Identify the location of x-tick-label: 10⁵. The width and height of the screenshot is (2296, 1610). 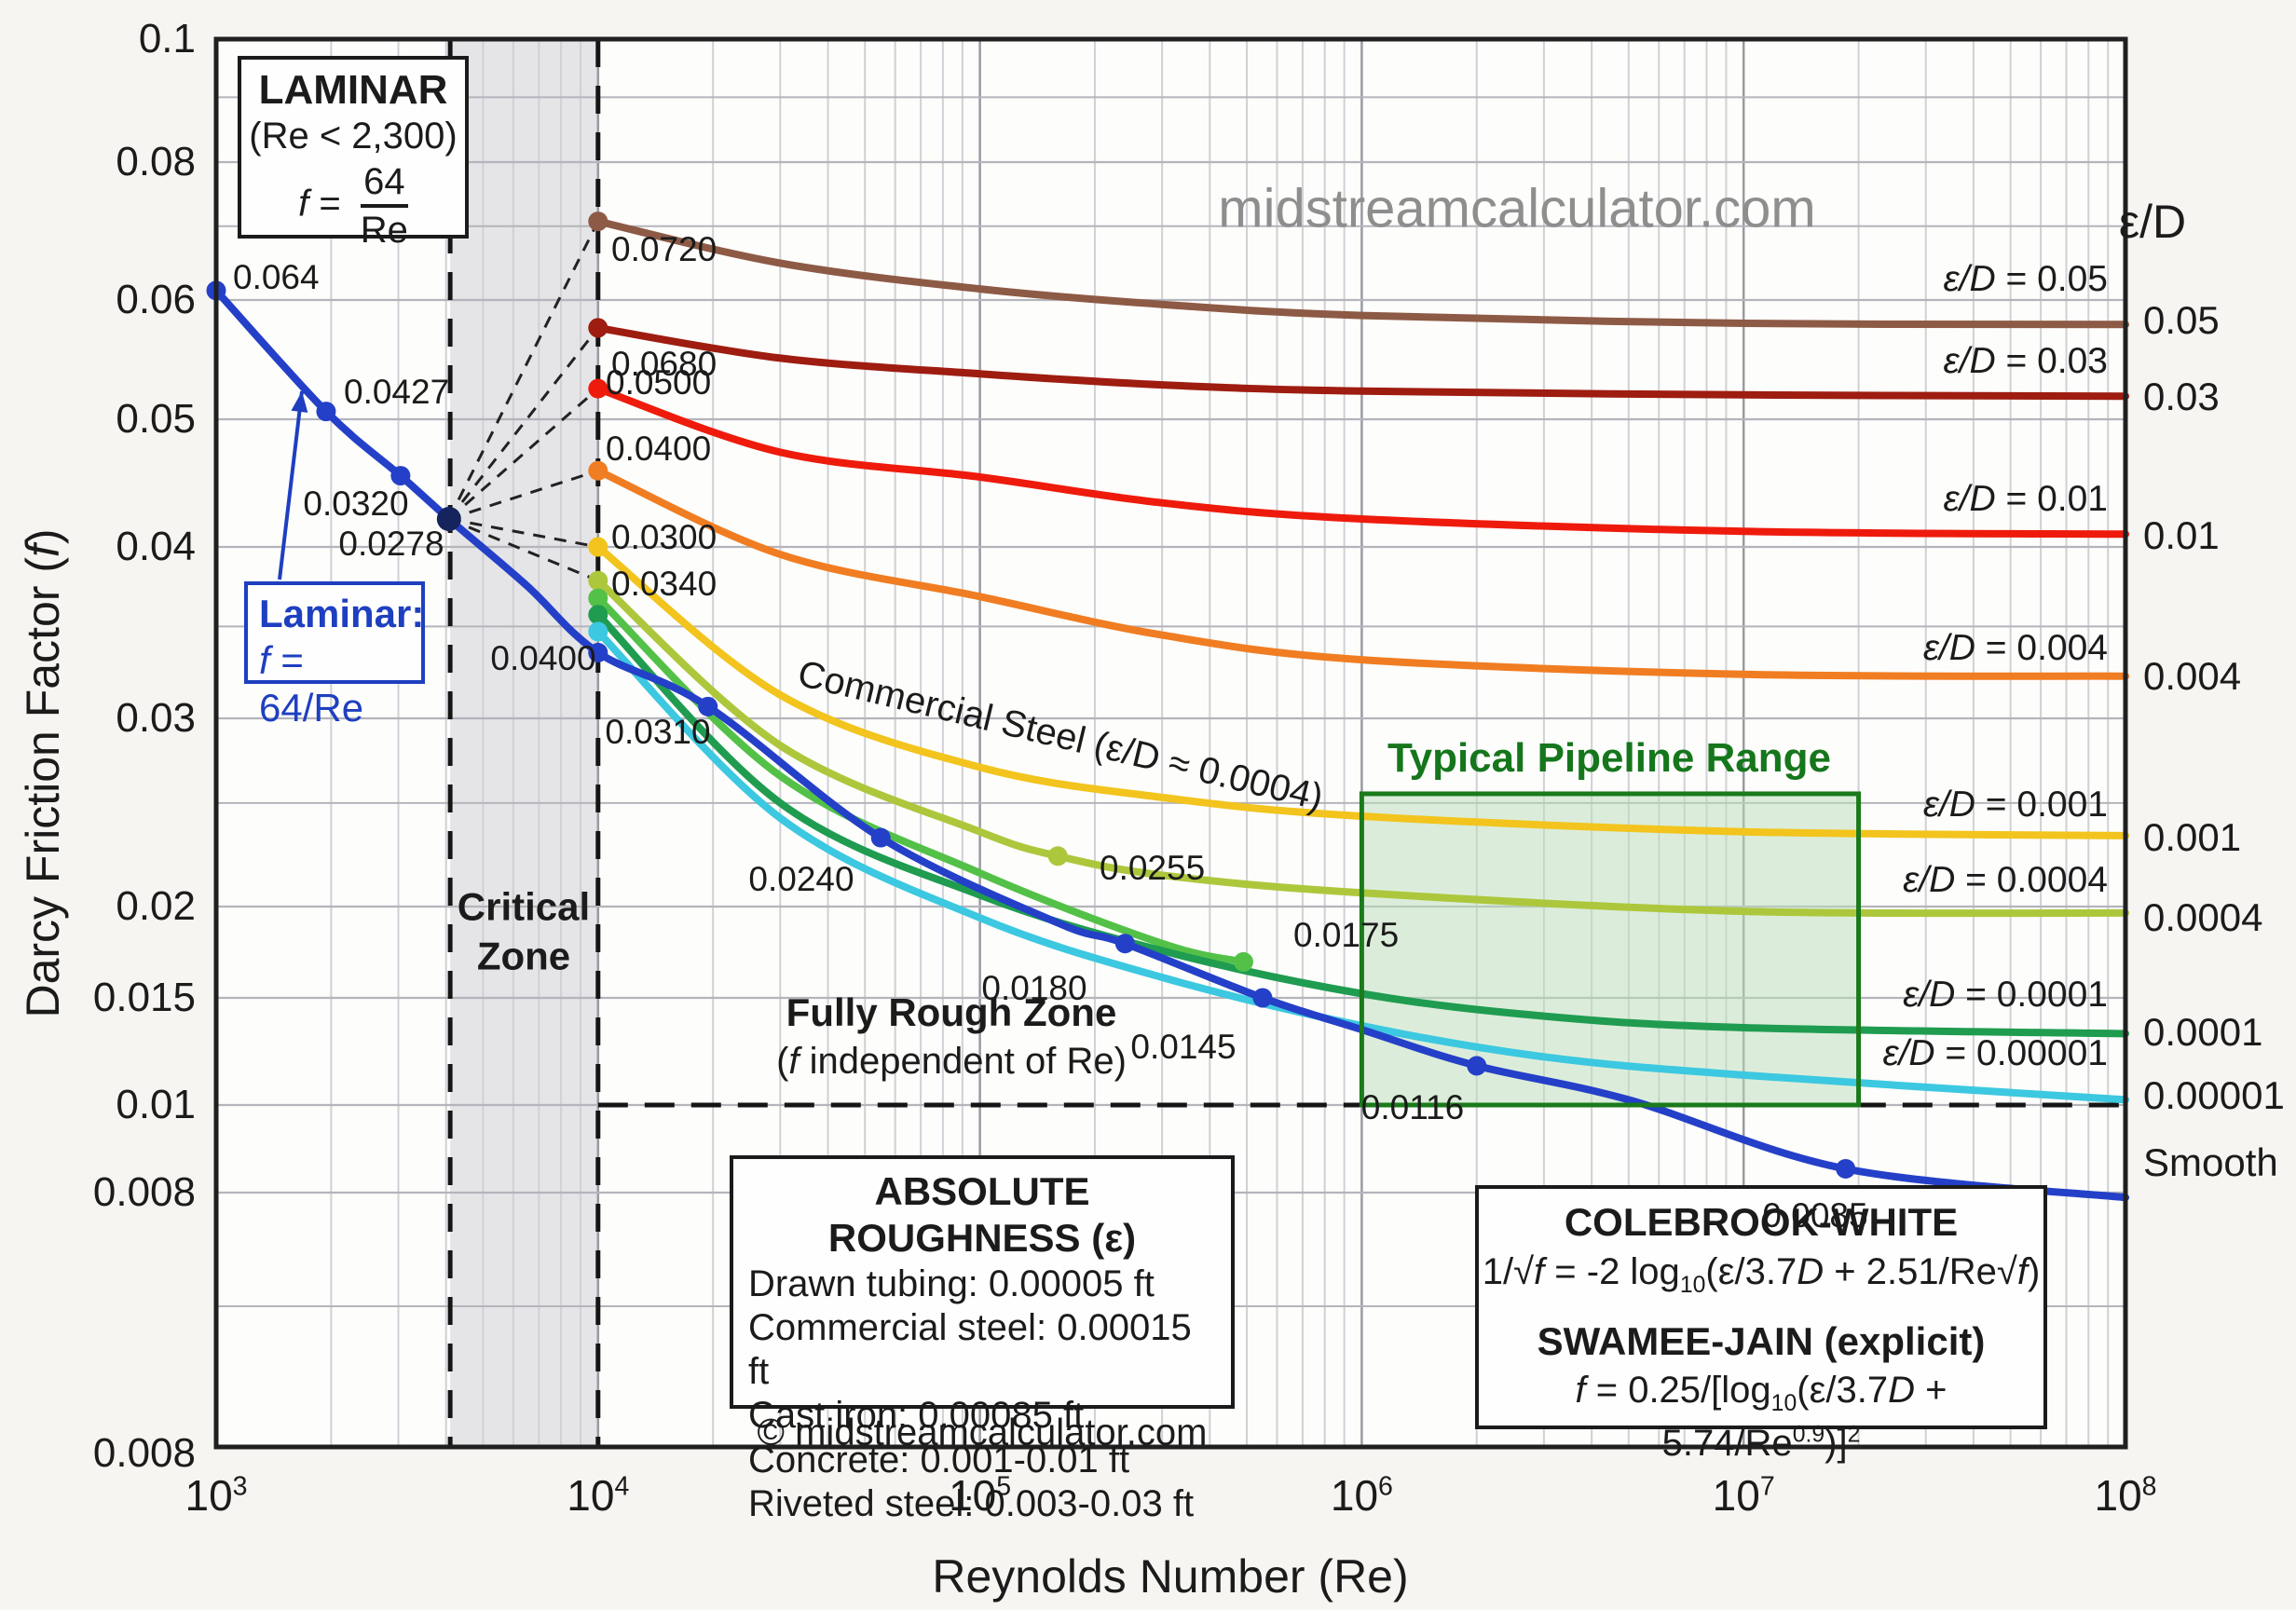
(980, 1495).